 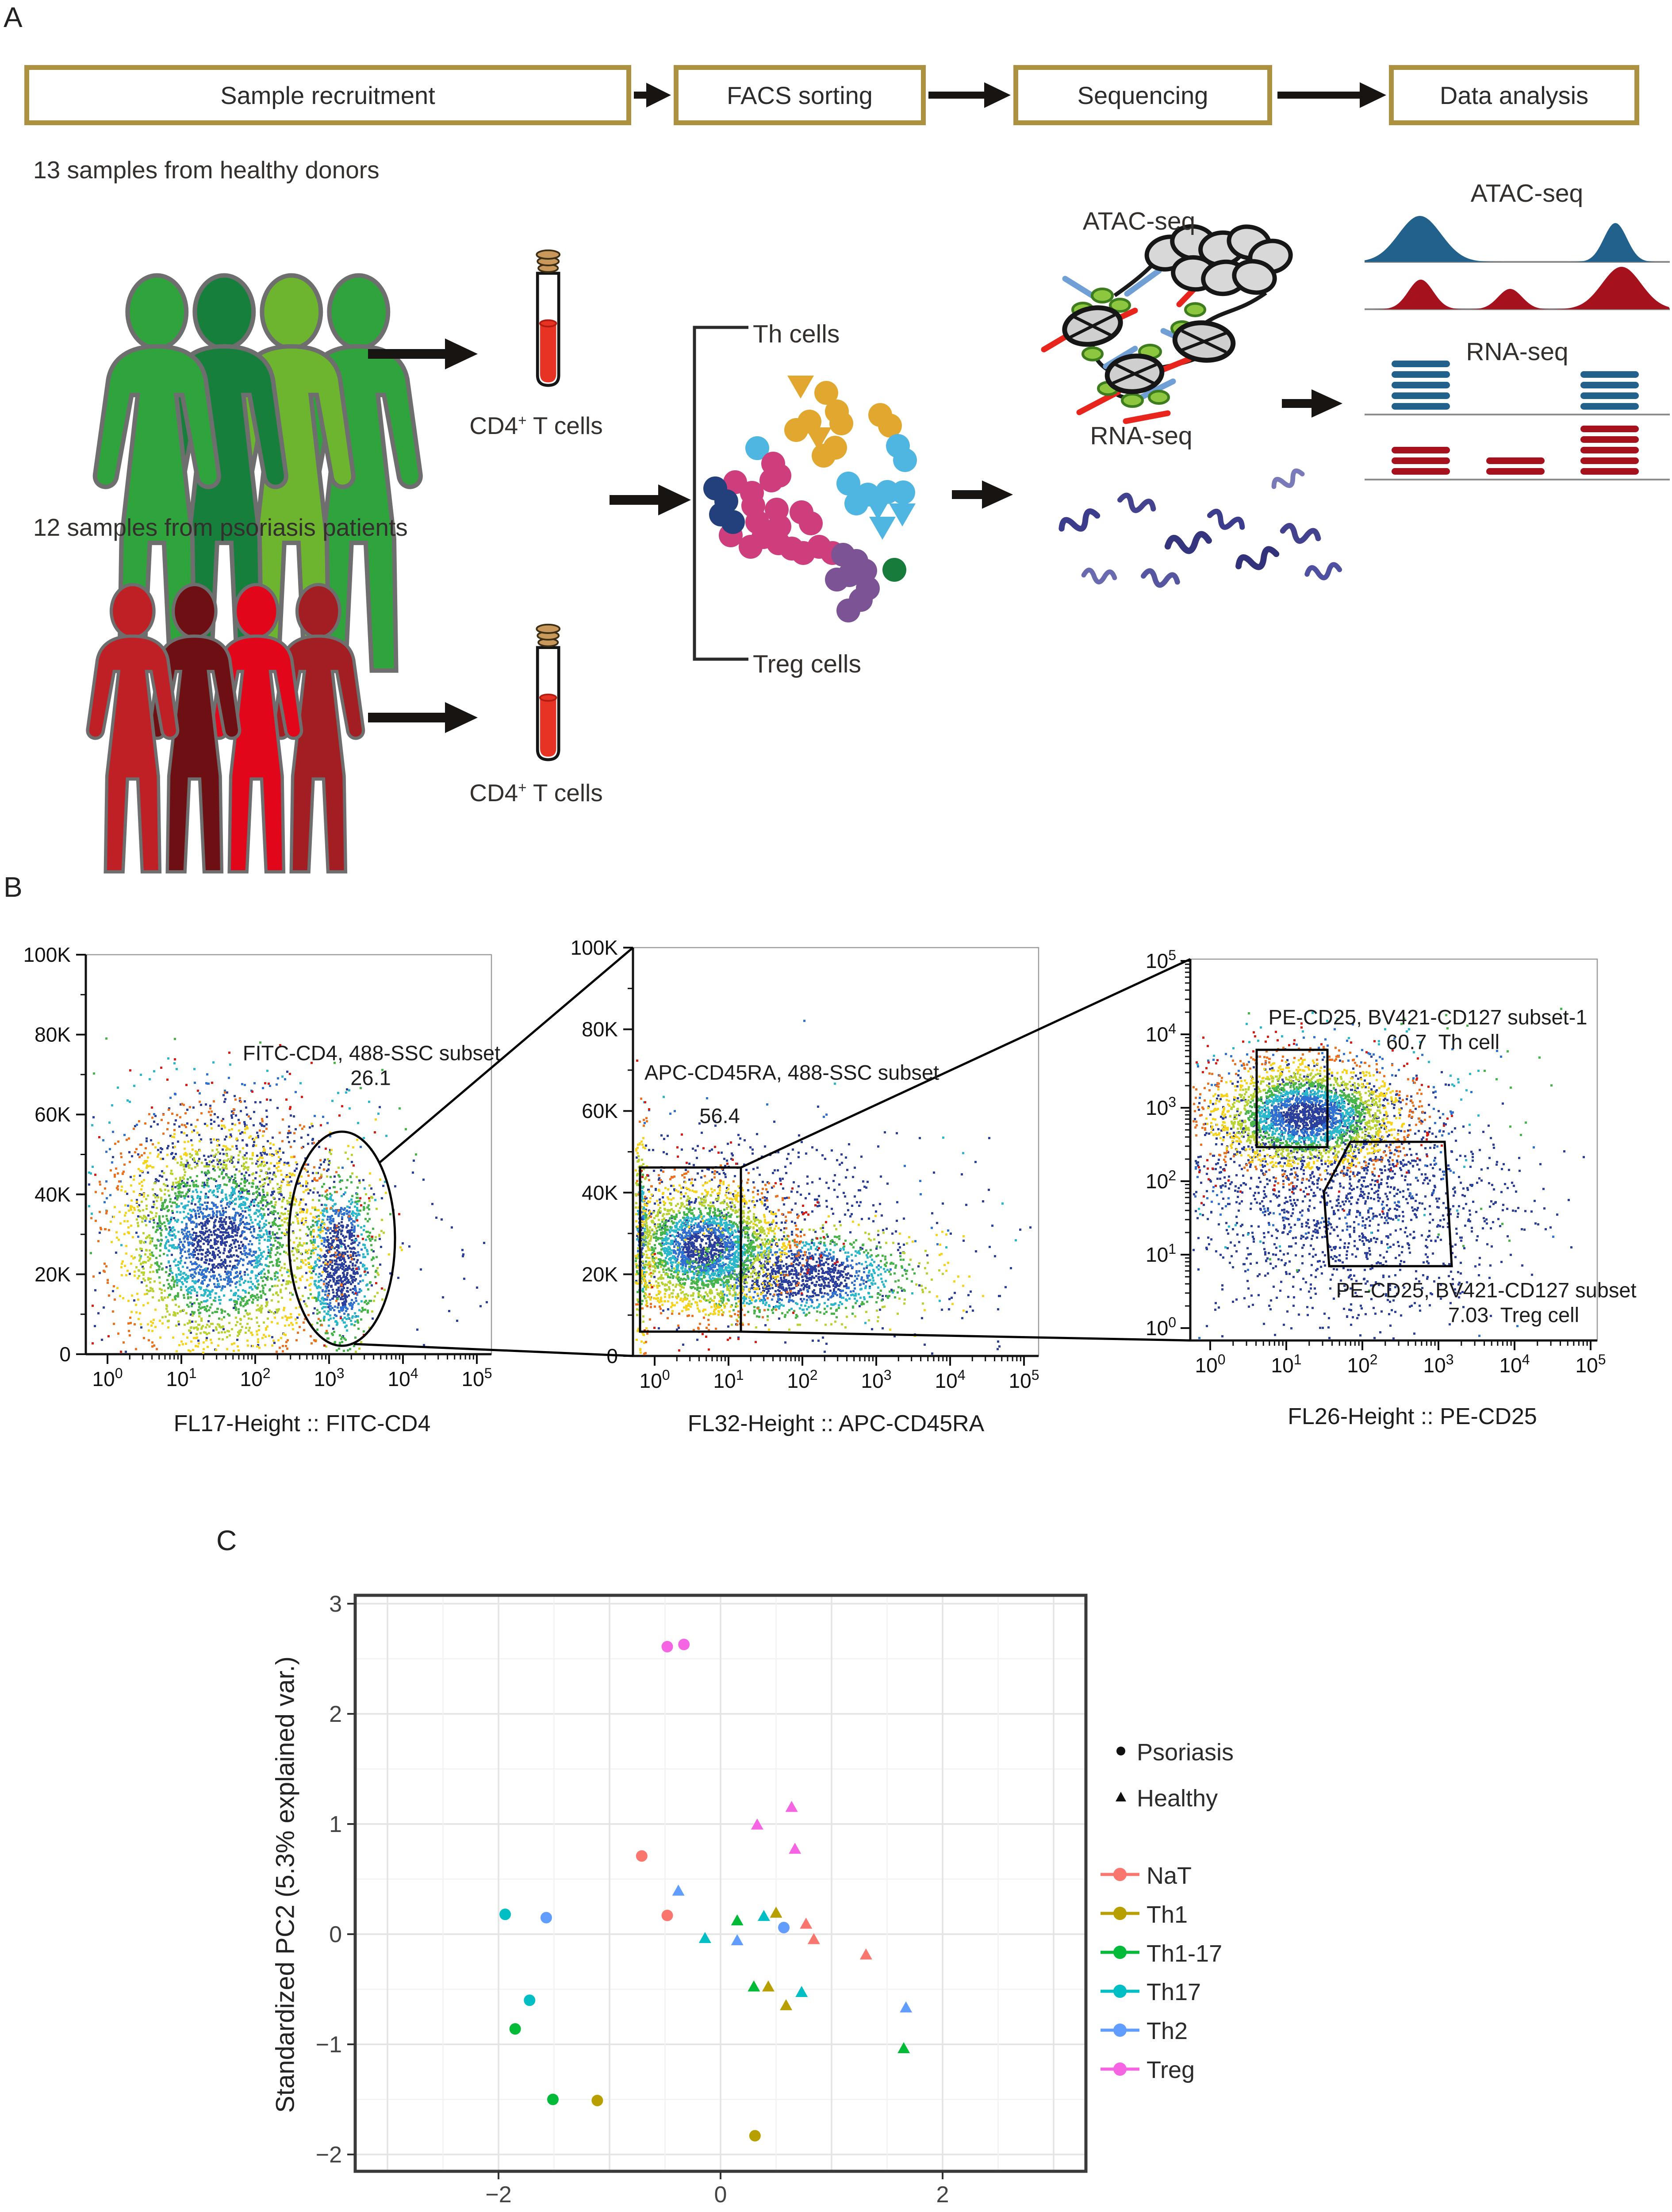 I want to click on x-axis-title-plot2: FL32-Height :: APC-CD45RA, so click(x=836, y=1423).